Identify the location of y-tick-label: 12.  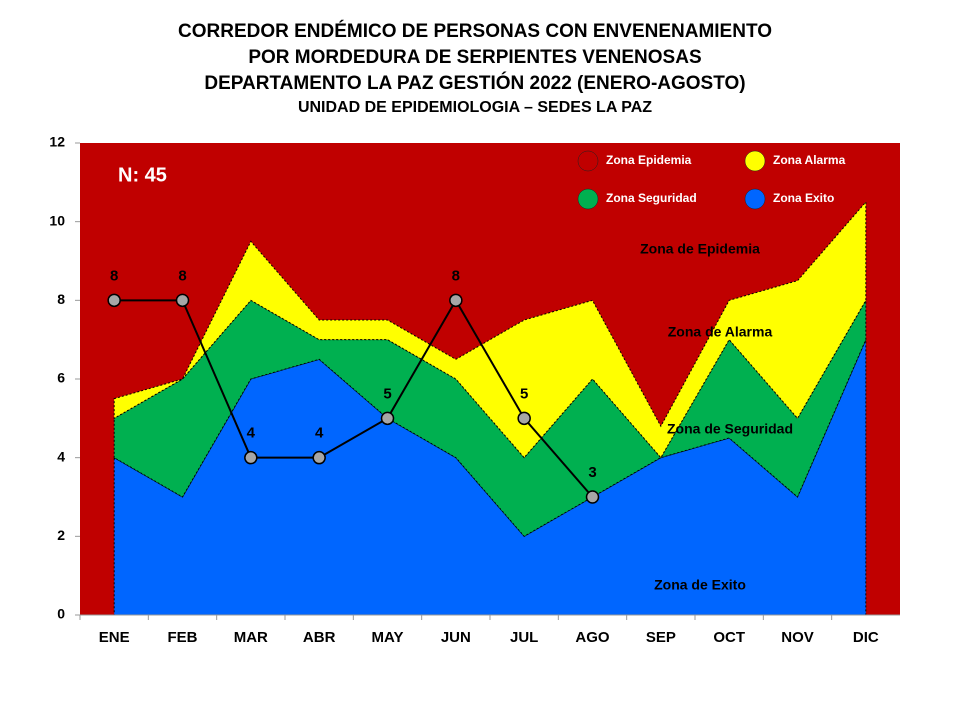
(57, 142).